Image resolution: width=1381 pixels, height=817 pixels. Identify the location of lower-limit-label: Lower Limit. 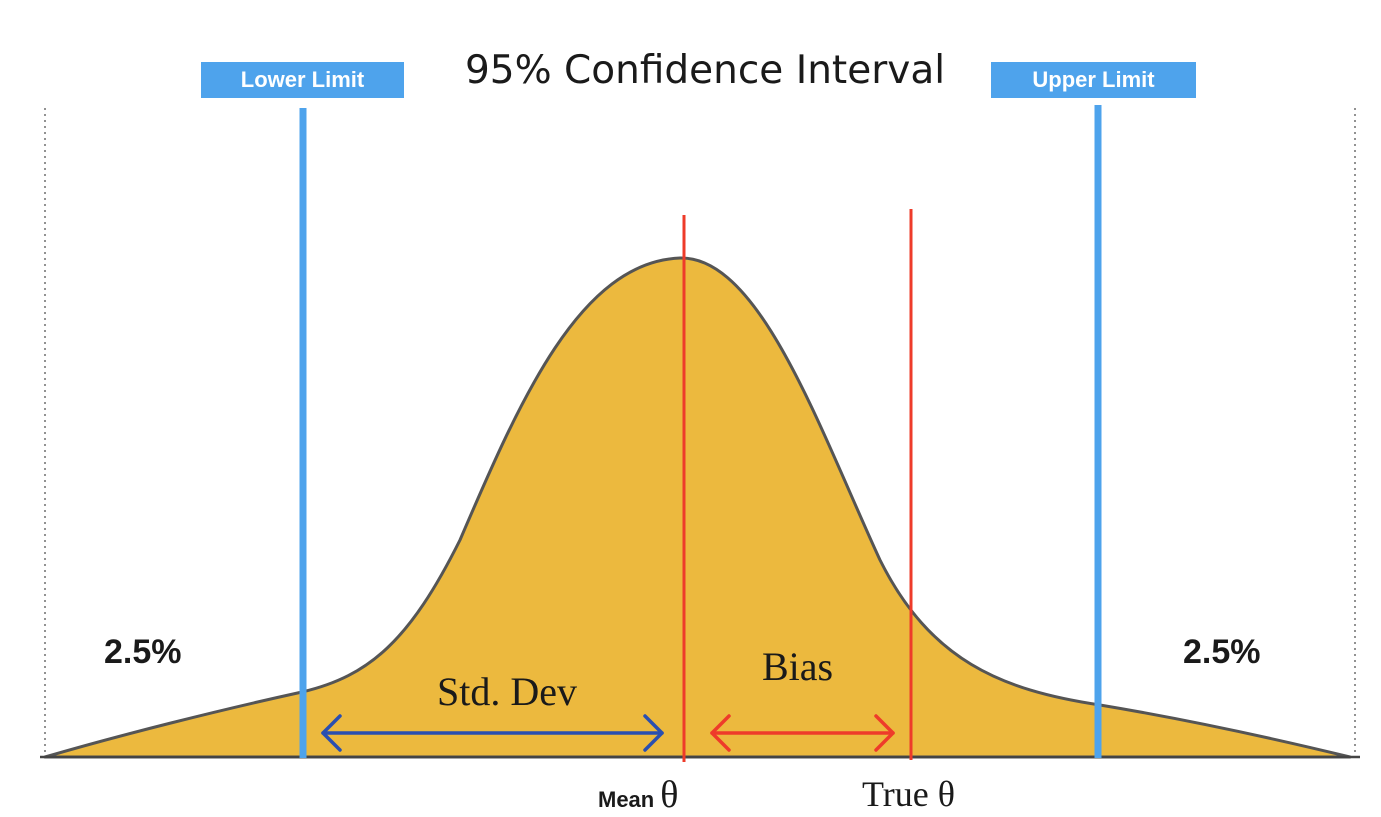
(302, 80).